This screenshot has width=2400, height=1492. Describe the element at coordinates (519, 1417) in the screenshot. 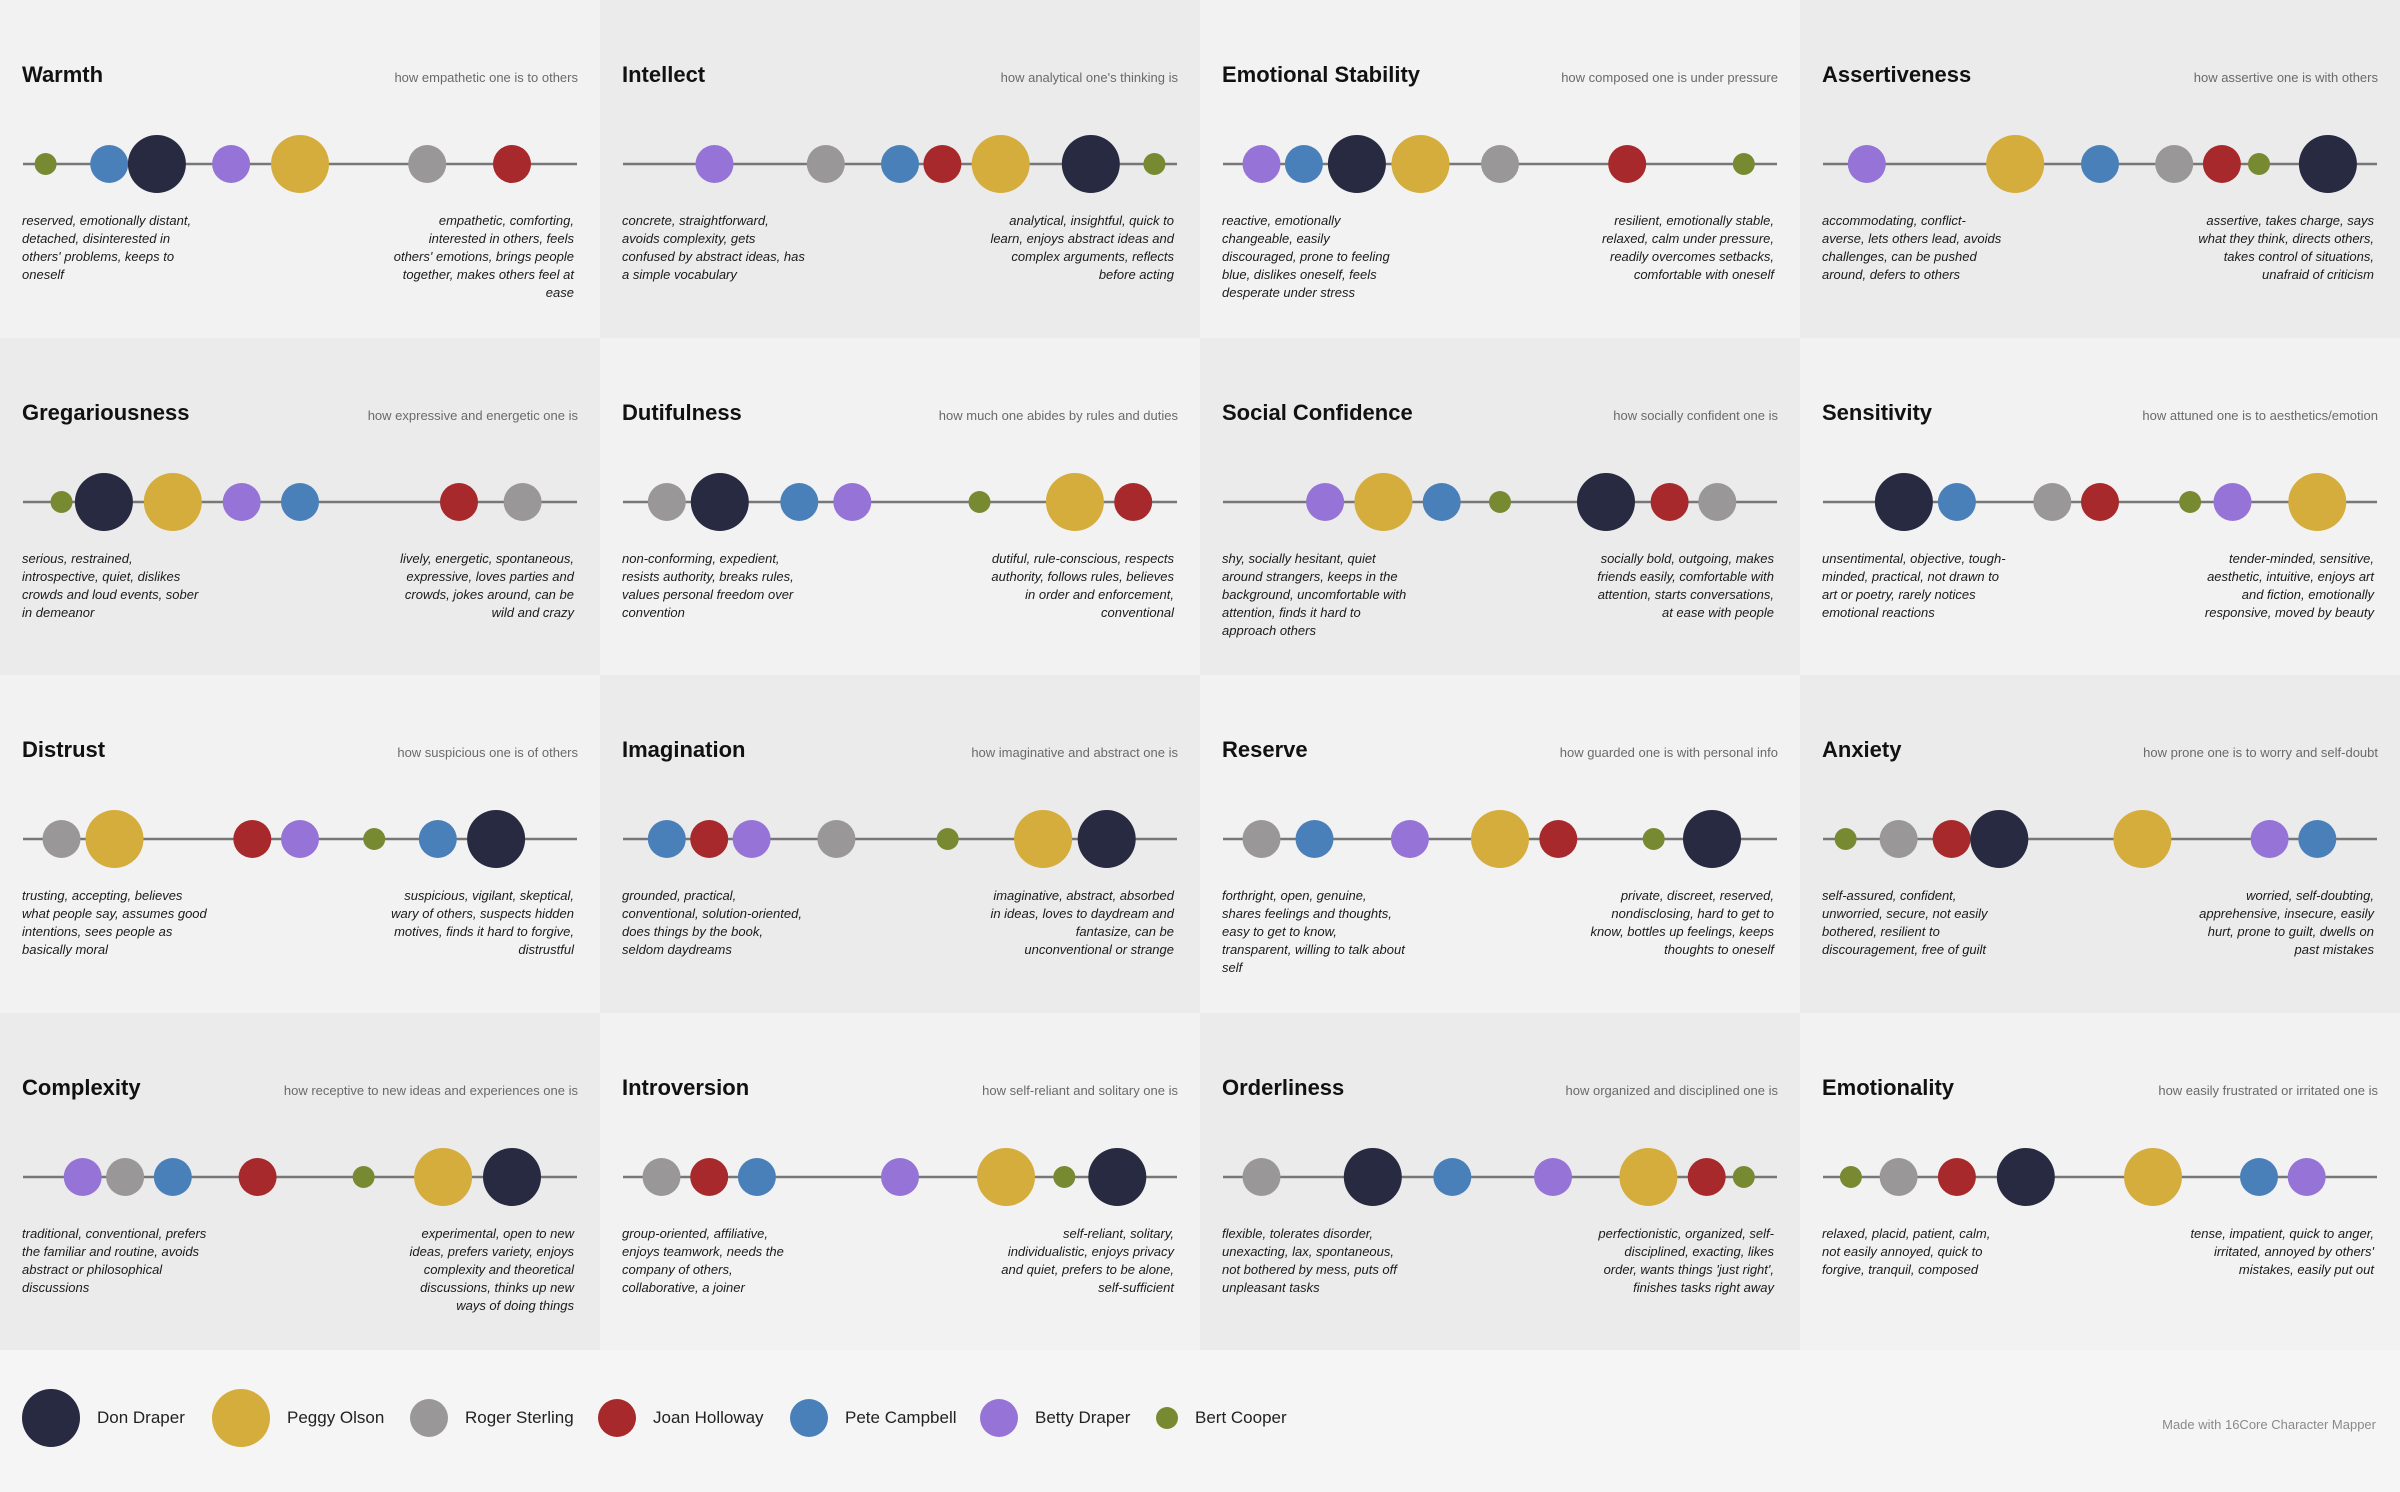

I see `legend-label: Roger Sterling` at that location.